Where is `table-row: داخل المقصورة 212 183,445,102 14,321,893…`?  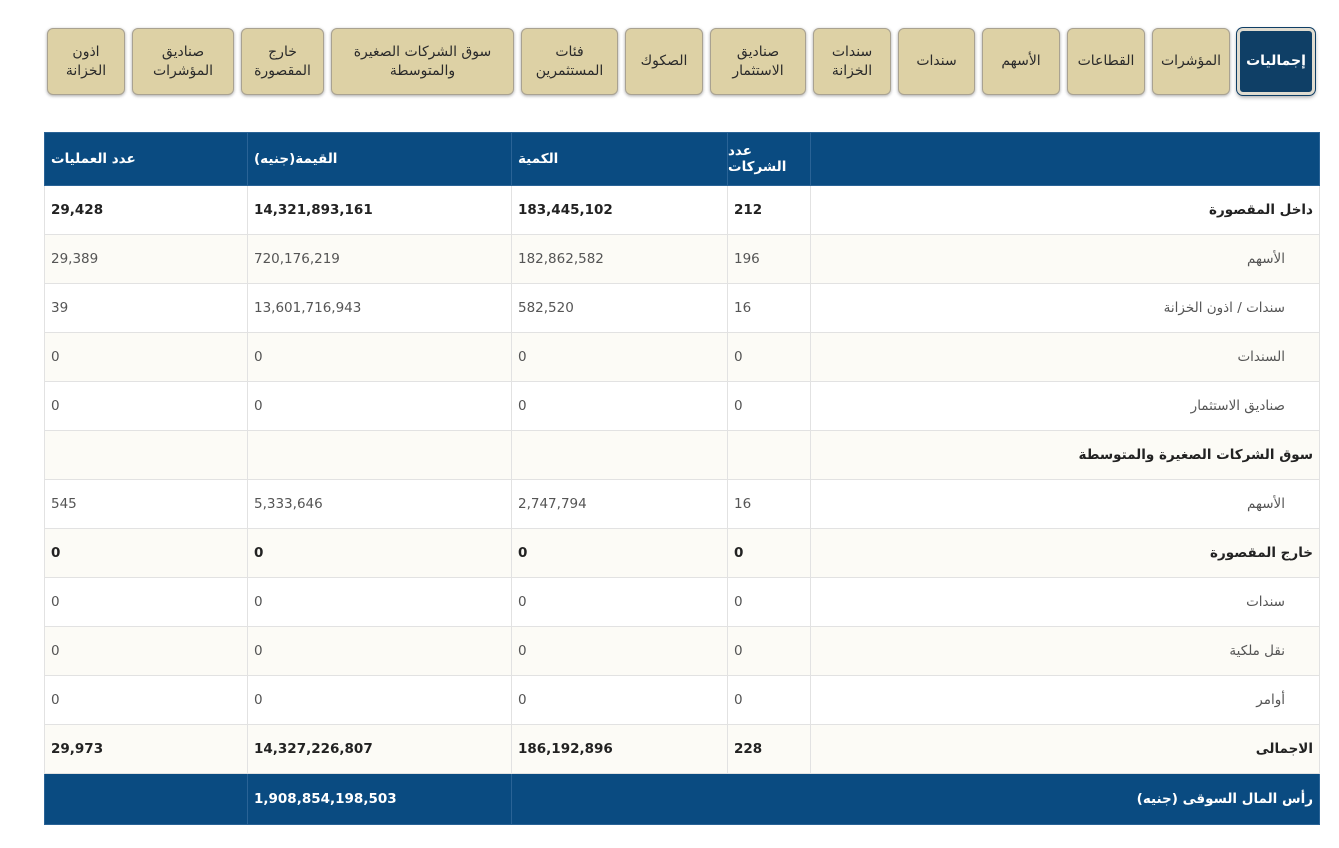
table-row: داخل المقصورة 212 183,445,102 14,321,893… is located at coordinates (682, 210).